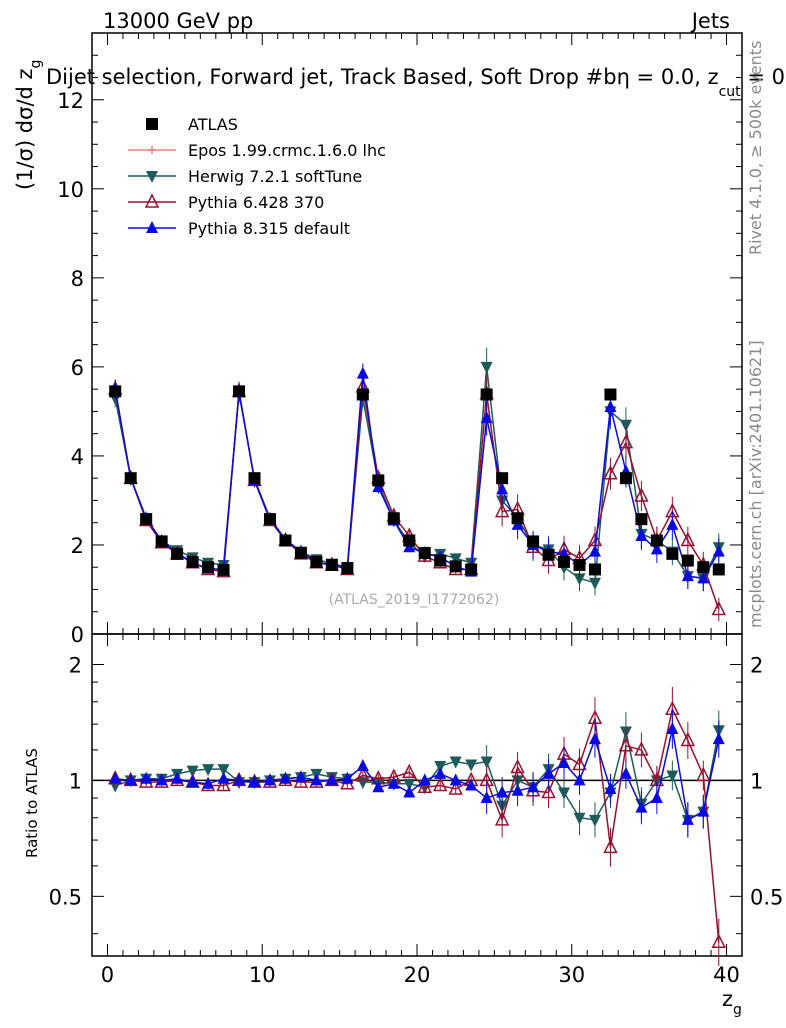 Image resolution: width=786 pixels, height=1028 pixels. What do you see at coordinates (65, 897) in the screenshot?
I see `ratio-tick-label: 0.5` at bounding box center [65, 897].